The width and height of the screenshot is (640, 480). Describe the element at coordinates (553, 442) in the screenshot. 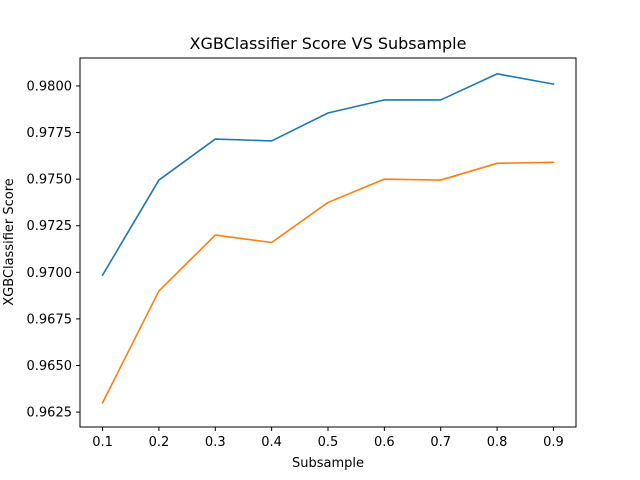

I see `x-tick-label: 0.9` at that location.